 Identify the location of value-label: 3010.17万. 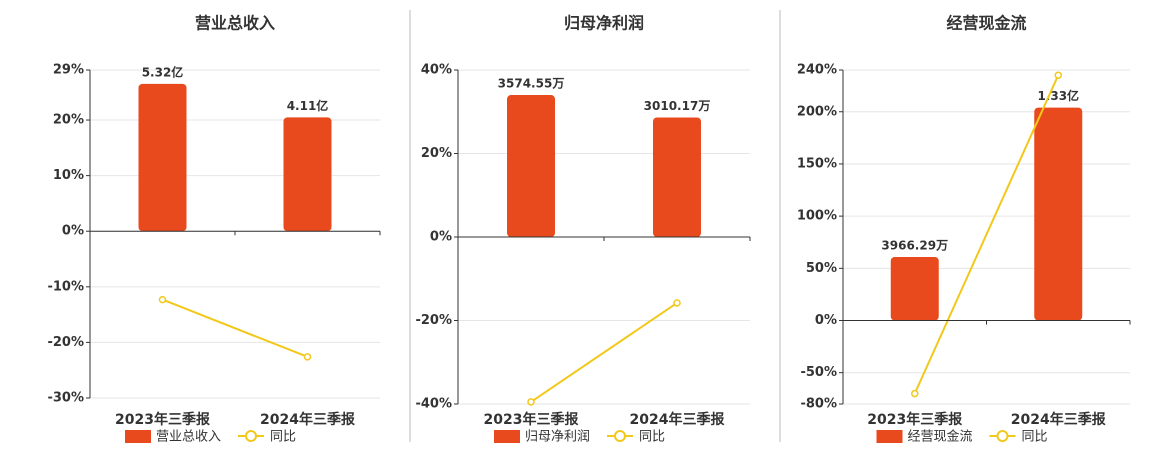
(677, 106).